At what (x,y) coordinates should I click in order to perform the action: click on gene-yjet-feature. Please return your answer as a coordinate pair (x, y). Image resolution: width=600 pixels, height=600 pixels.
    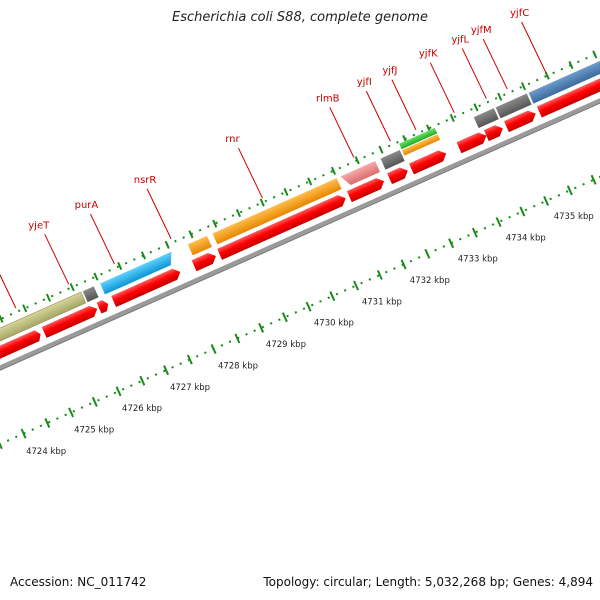
    Looking at the image, I should click on (90, 294).